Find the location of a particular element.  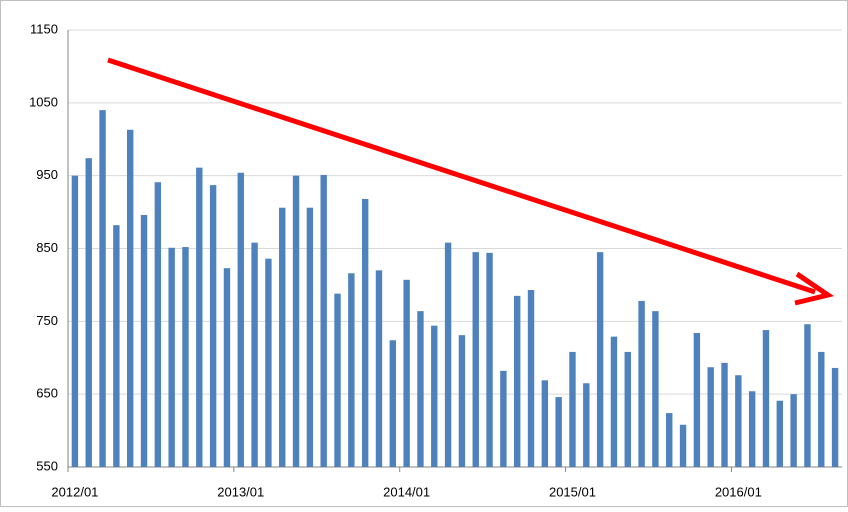

x-tick-label: 2015/01 is located at coordinates (572, 491).